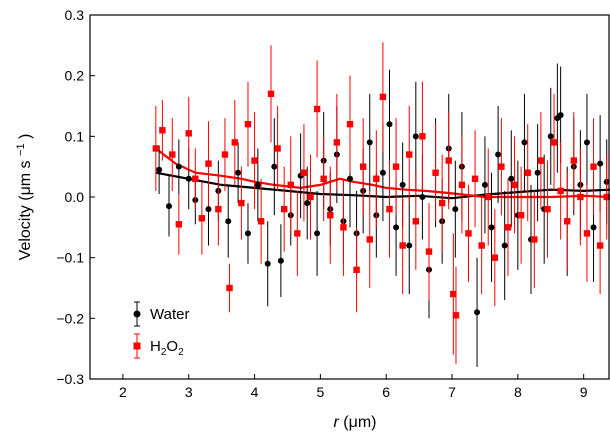 The width and height of the screenshot is (610, 437). I want to click on x-tick-label: 7, so click(452, 392).